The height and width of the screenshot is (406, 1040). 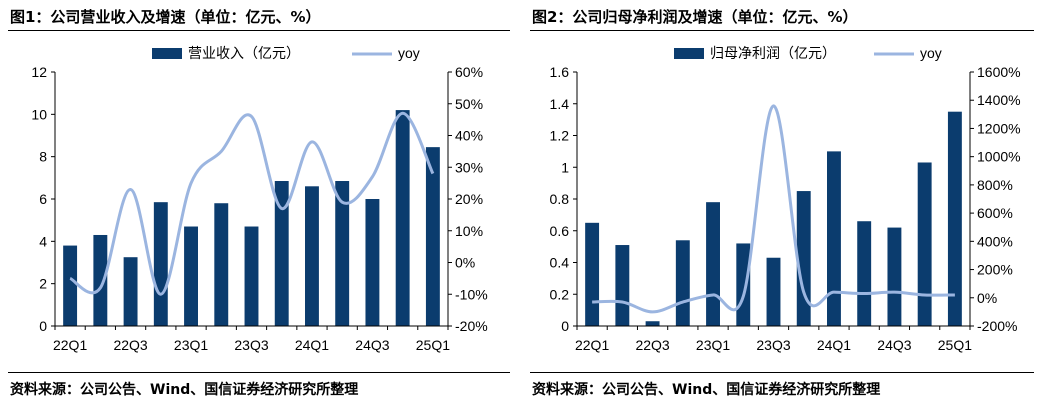 I want to click on right-tick-label: -20%, so click(x=471, y=326).